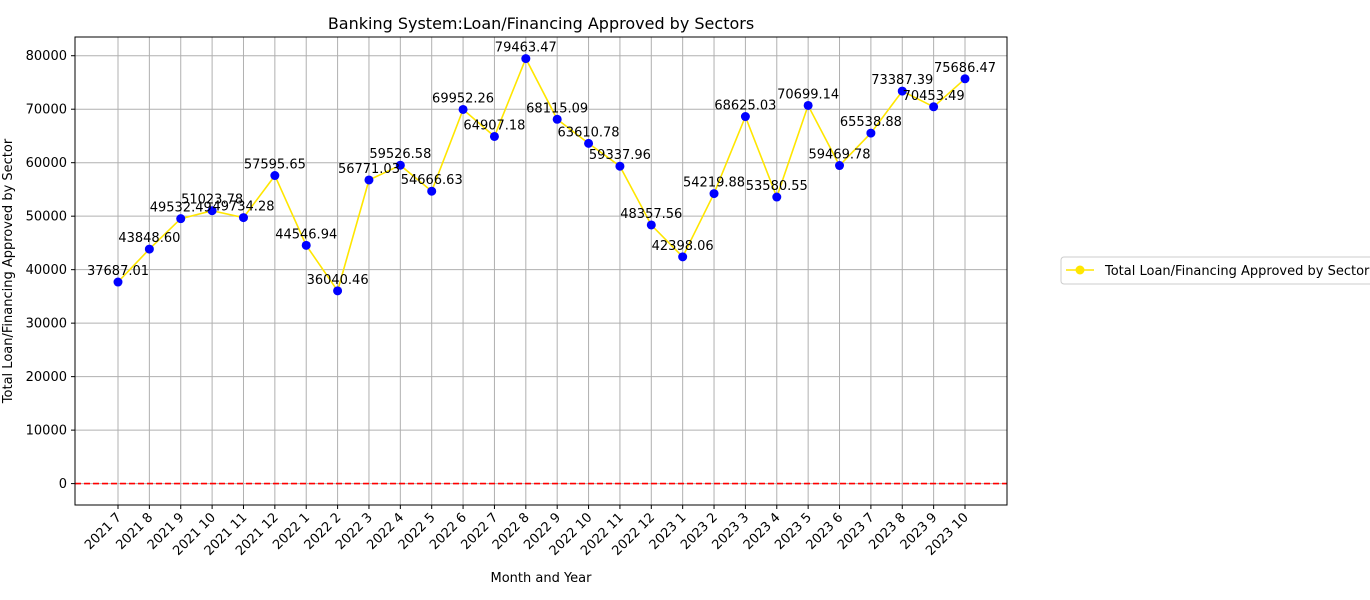  I want to click on data-label: 75686.47, so click(965, 68).